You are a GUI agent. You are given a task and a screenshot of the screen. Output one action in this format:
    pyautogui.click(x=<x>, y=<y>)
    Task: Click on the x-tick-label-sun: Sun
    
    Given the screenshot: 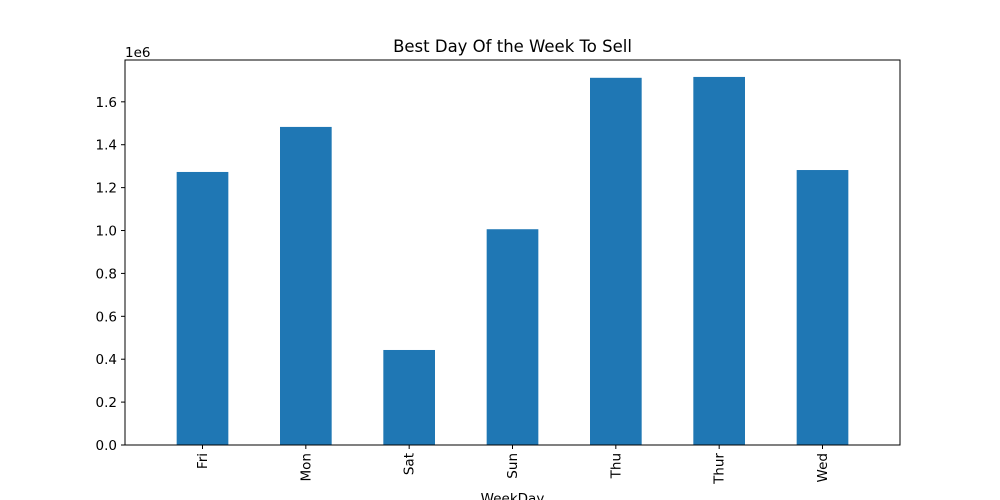 What is the action you would take?
    pyautogui.click(x=513, y=466)
    